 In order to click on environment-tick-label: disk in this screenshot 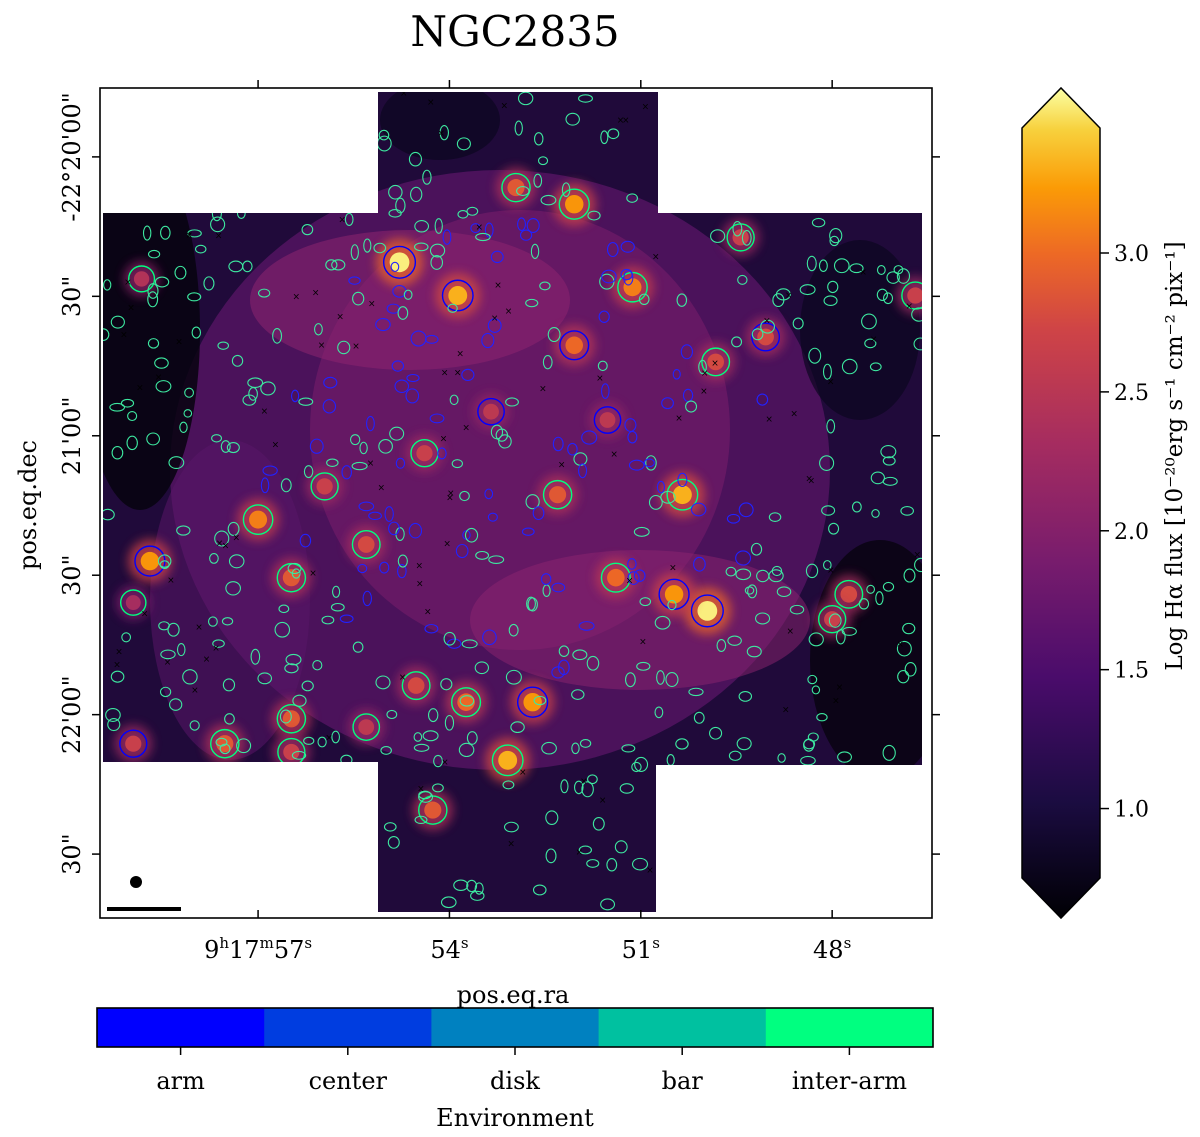, I will do `click(515, 1081)`.